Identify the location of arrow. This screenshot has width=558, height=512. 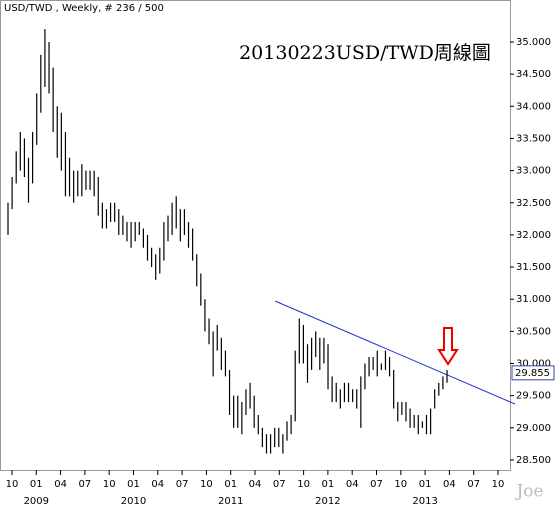
(448, 346).